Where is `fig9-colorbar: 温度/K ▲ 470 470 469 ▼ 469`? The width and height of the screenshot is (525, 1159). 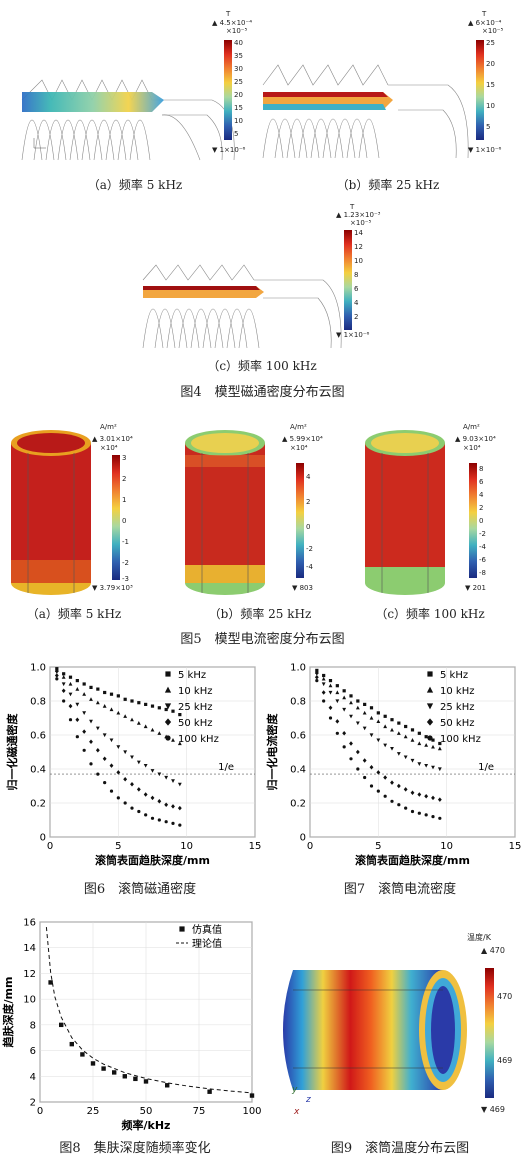 fig9-colorbar: 温度/K ▲ 470 470 469 ▼ 469 is located at coordinates (494, 1030).